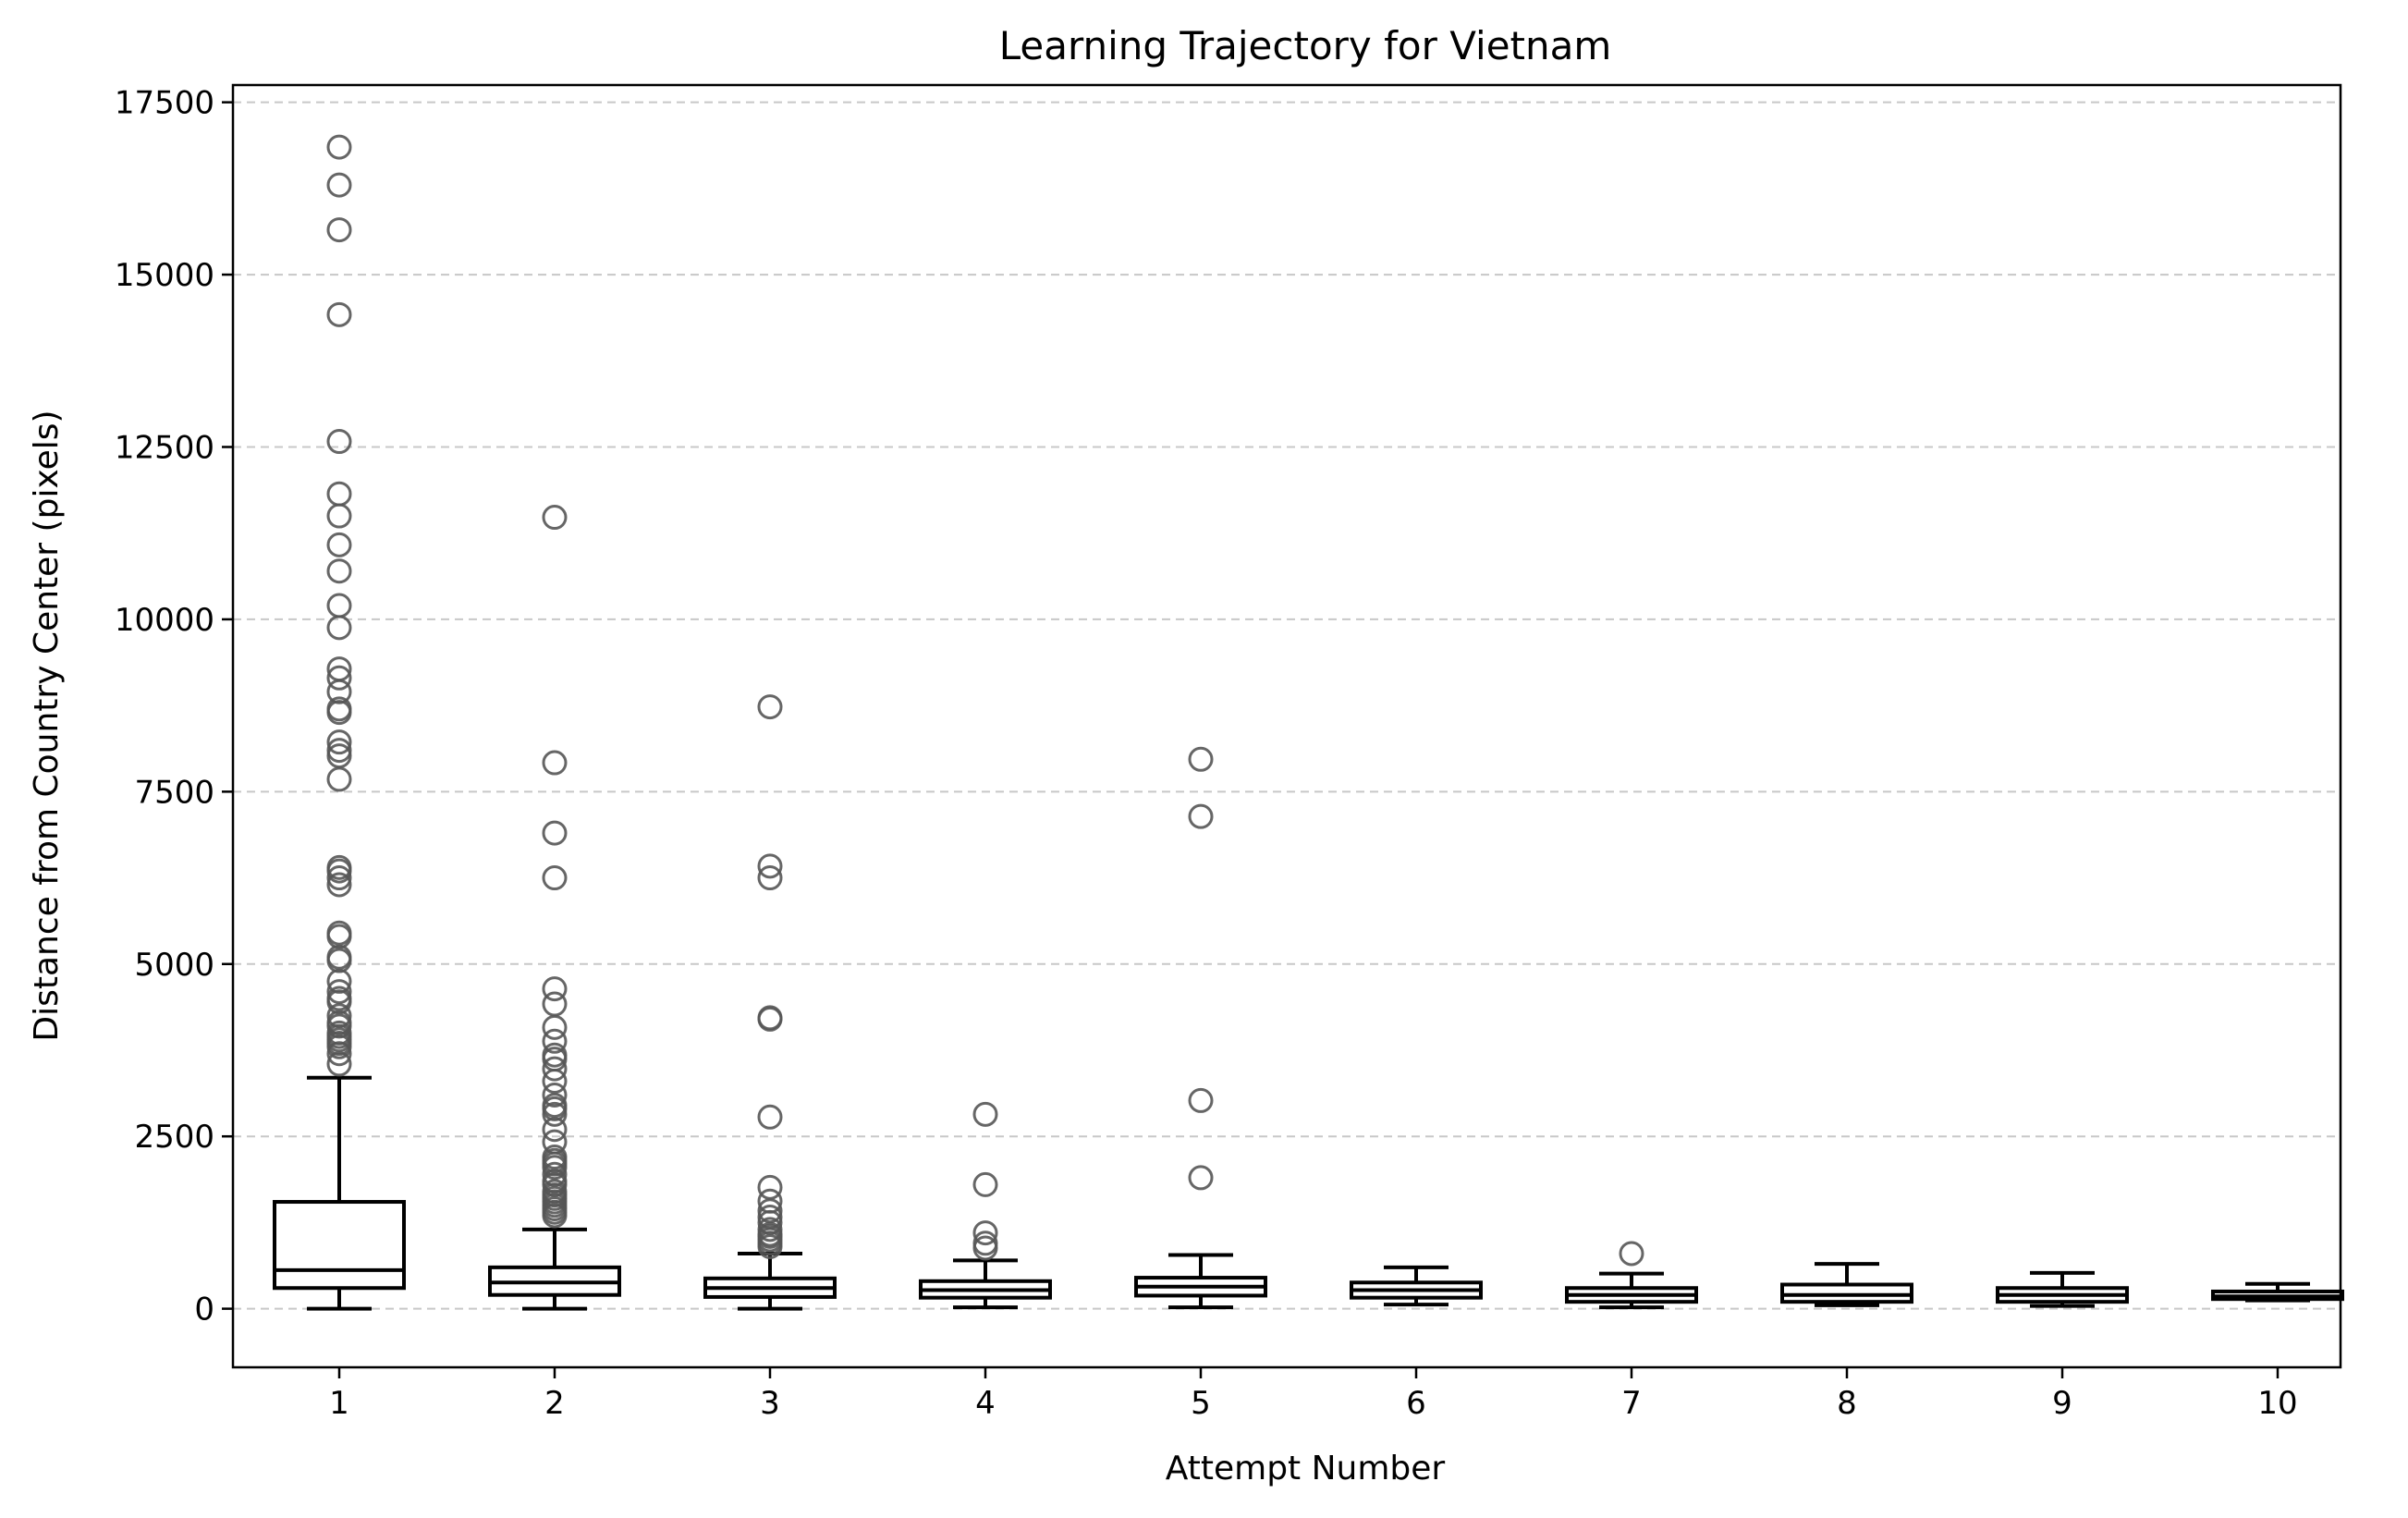  What do you see at coordinates (2062, 1403) in the screenshot?
I see `x-tick-label: 9` at bounding box center [2062, 1403].